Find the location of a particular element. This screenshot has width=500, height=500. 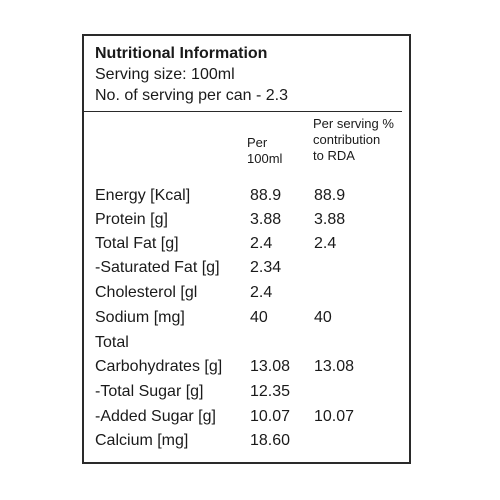

per-serving-value: 88.9 is located at coordinates (330, 195).